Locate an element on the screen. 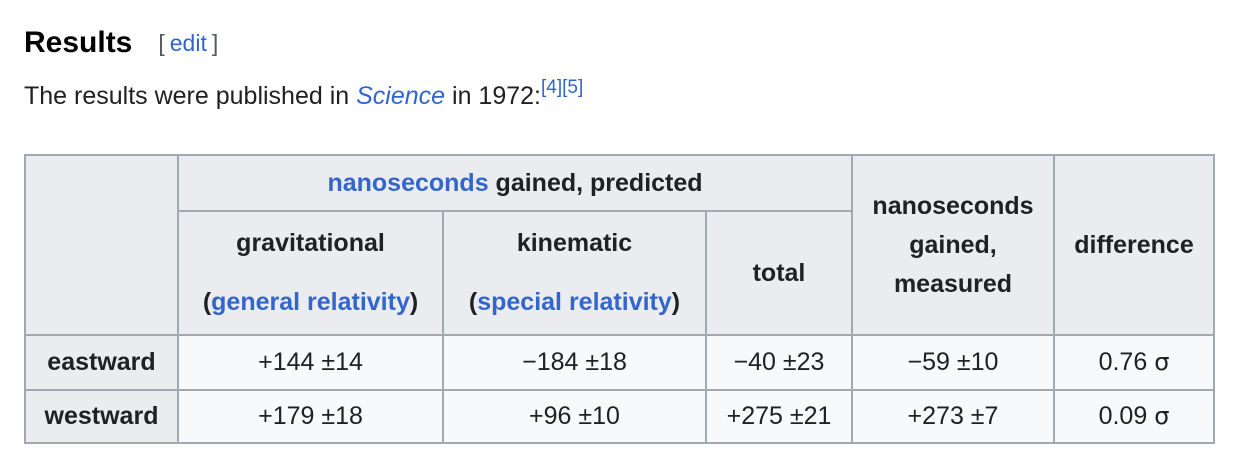  cell-difference: 0.76 σ is located at coordinates (1134, 362).